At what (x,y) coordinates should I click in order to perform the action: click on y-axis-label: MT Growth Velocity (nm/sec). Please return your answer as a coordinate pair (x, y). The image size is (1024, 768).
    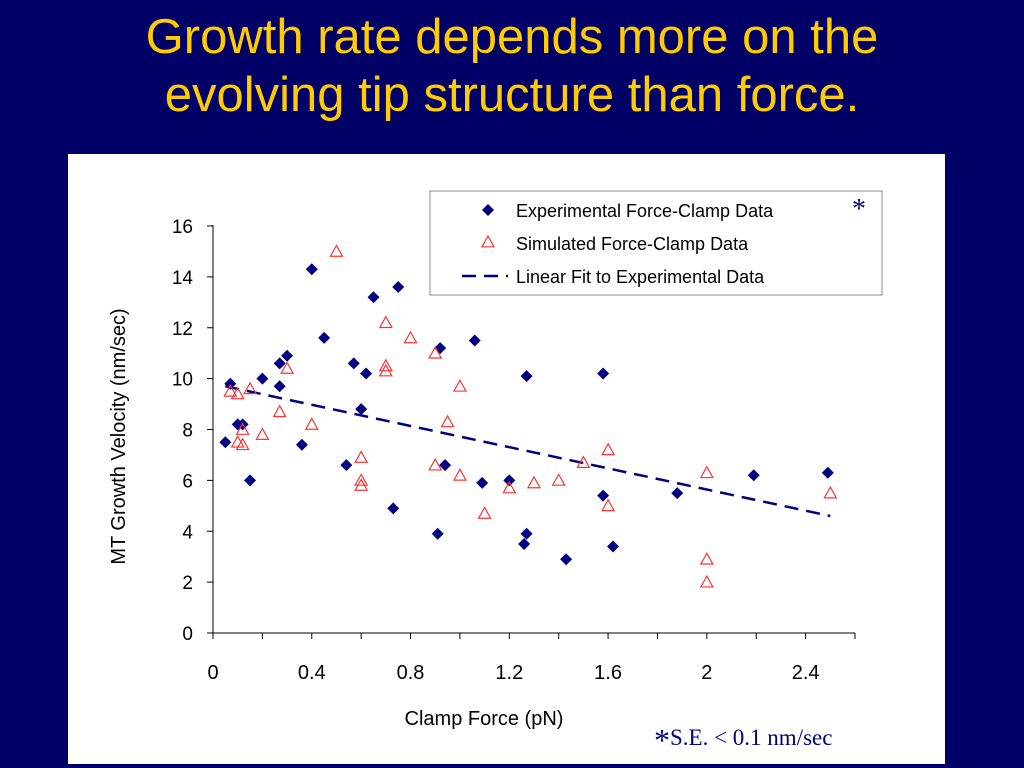
    Looking at the image, I should click on (119, 436).